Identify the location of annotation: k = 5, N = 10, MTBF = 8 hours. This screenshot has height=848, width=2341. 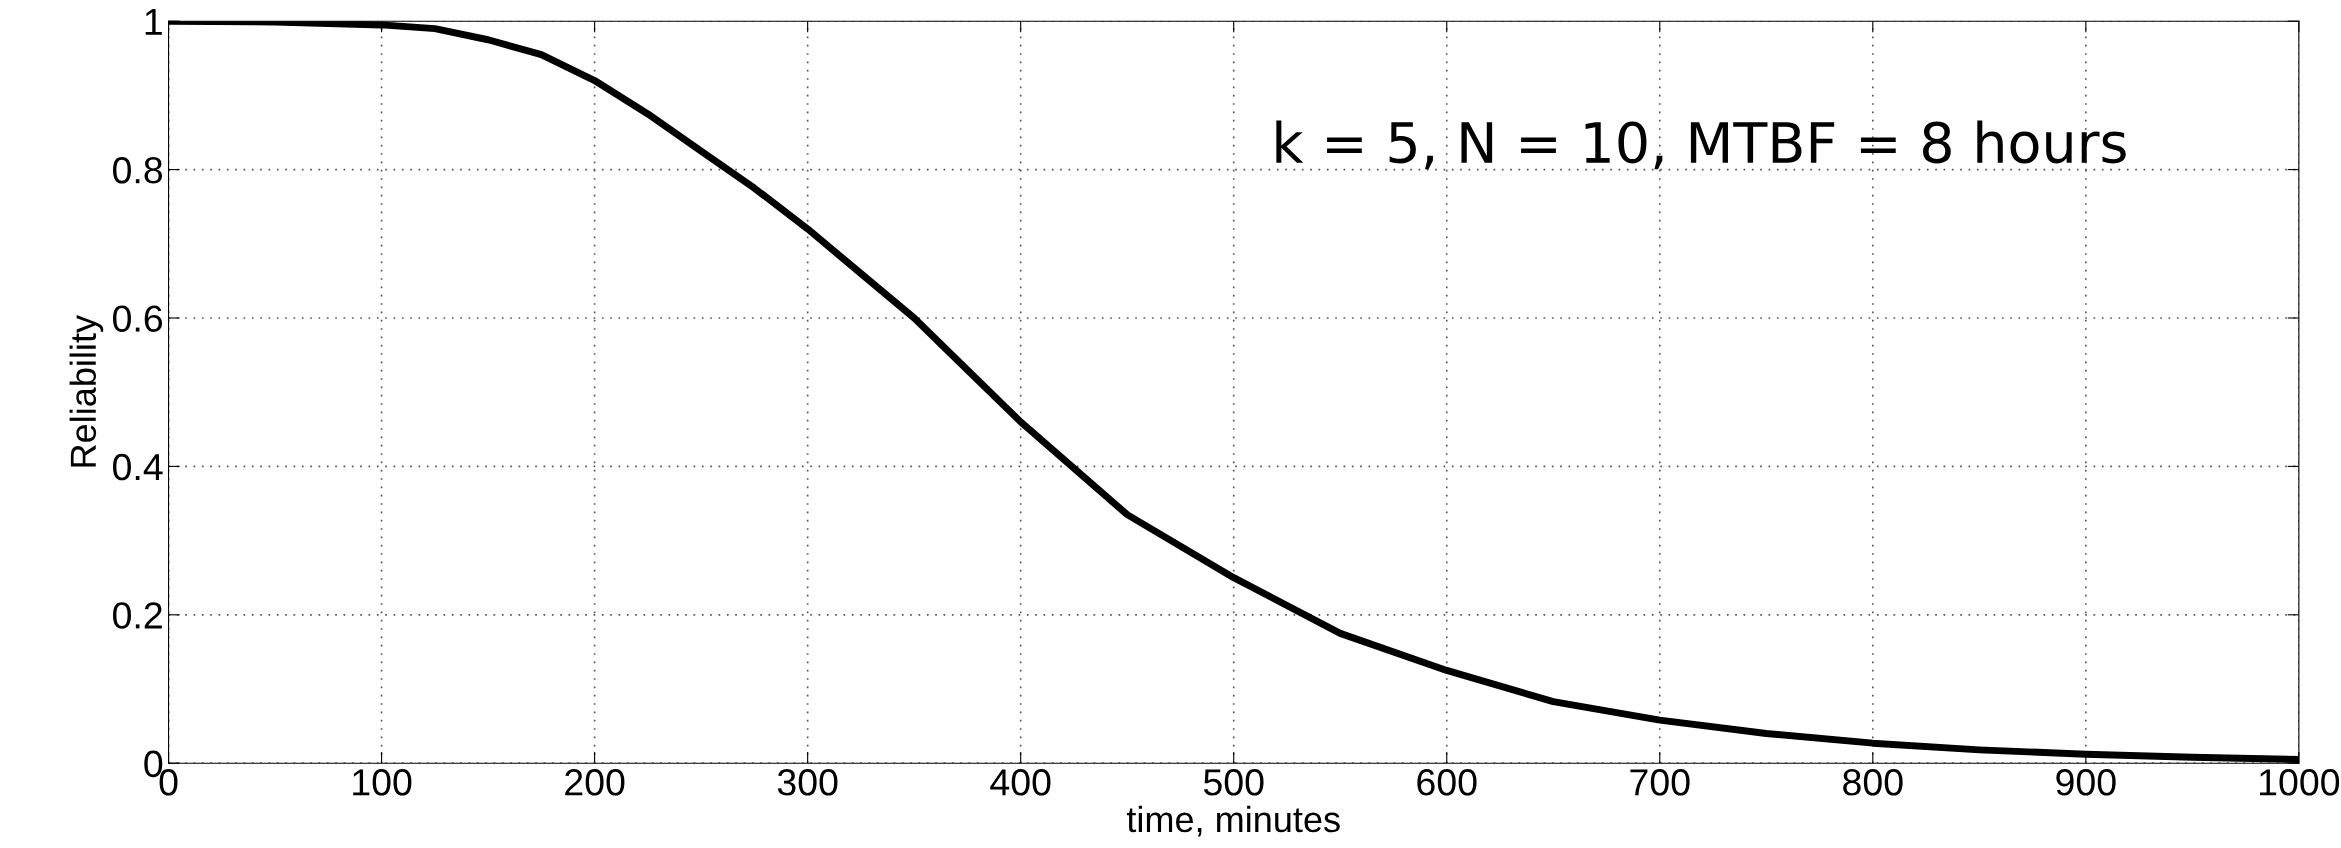
(1701, 145).